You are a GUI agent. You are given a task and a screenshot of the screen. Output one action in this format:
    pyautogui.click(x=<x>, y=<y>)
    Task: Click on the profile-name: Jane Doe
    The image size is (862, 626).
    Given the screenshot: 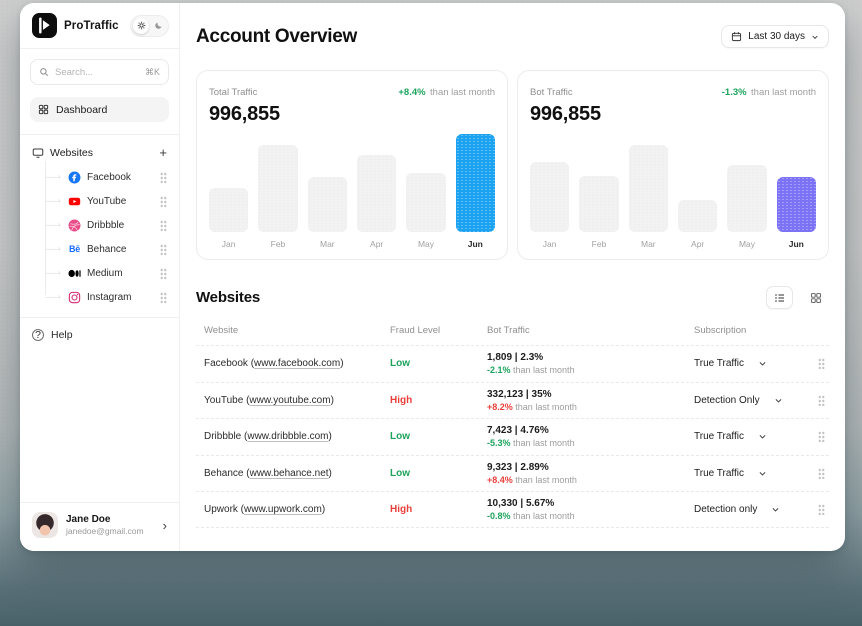 What is the action you would take?
    pyautogui.click(x=88, y=519)
    